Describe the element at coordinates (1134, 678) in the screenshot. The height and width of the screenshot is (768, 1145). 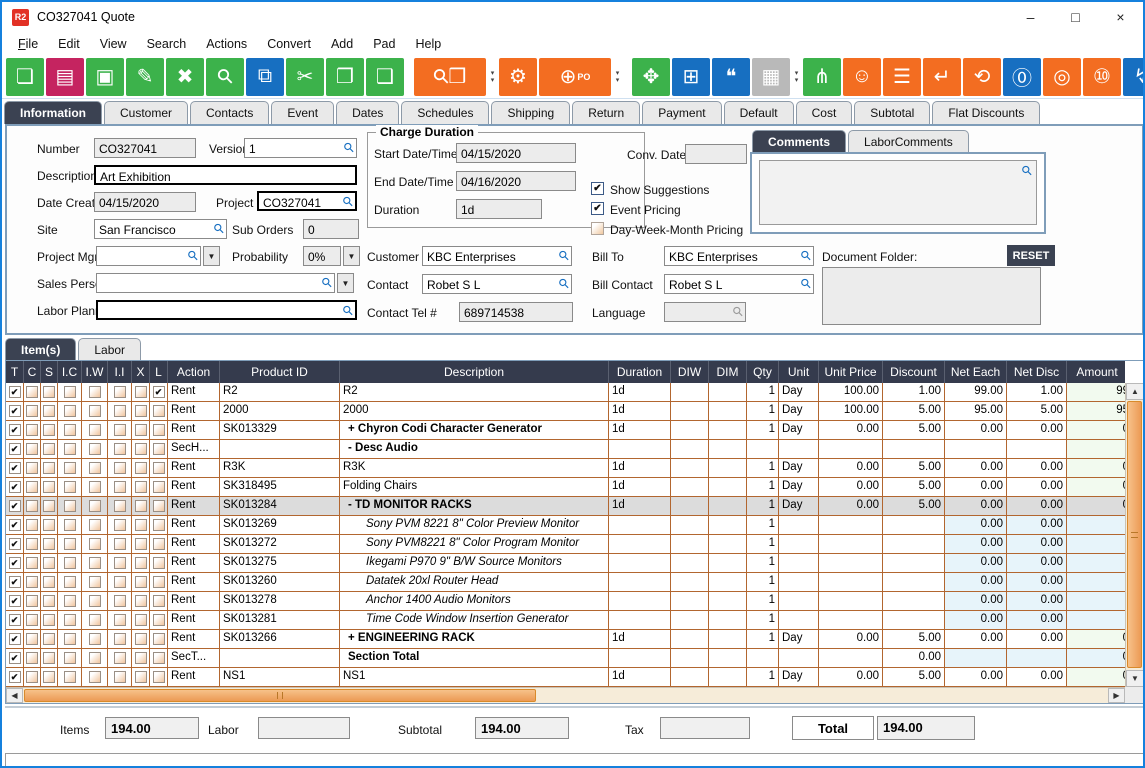
I see `scroll-down-icon: ▼` at that location.